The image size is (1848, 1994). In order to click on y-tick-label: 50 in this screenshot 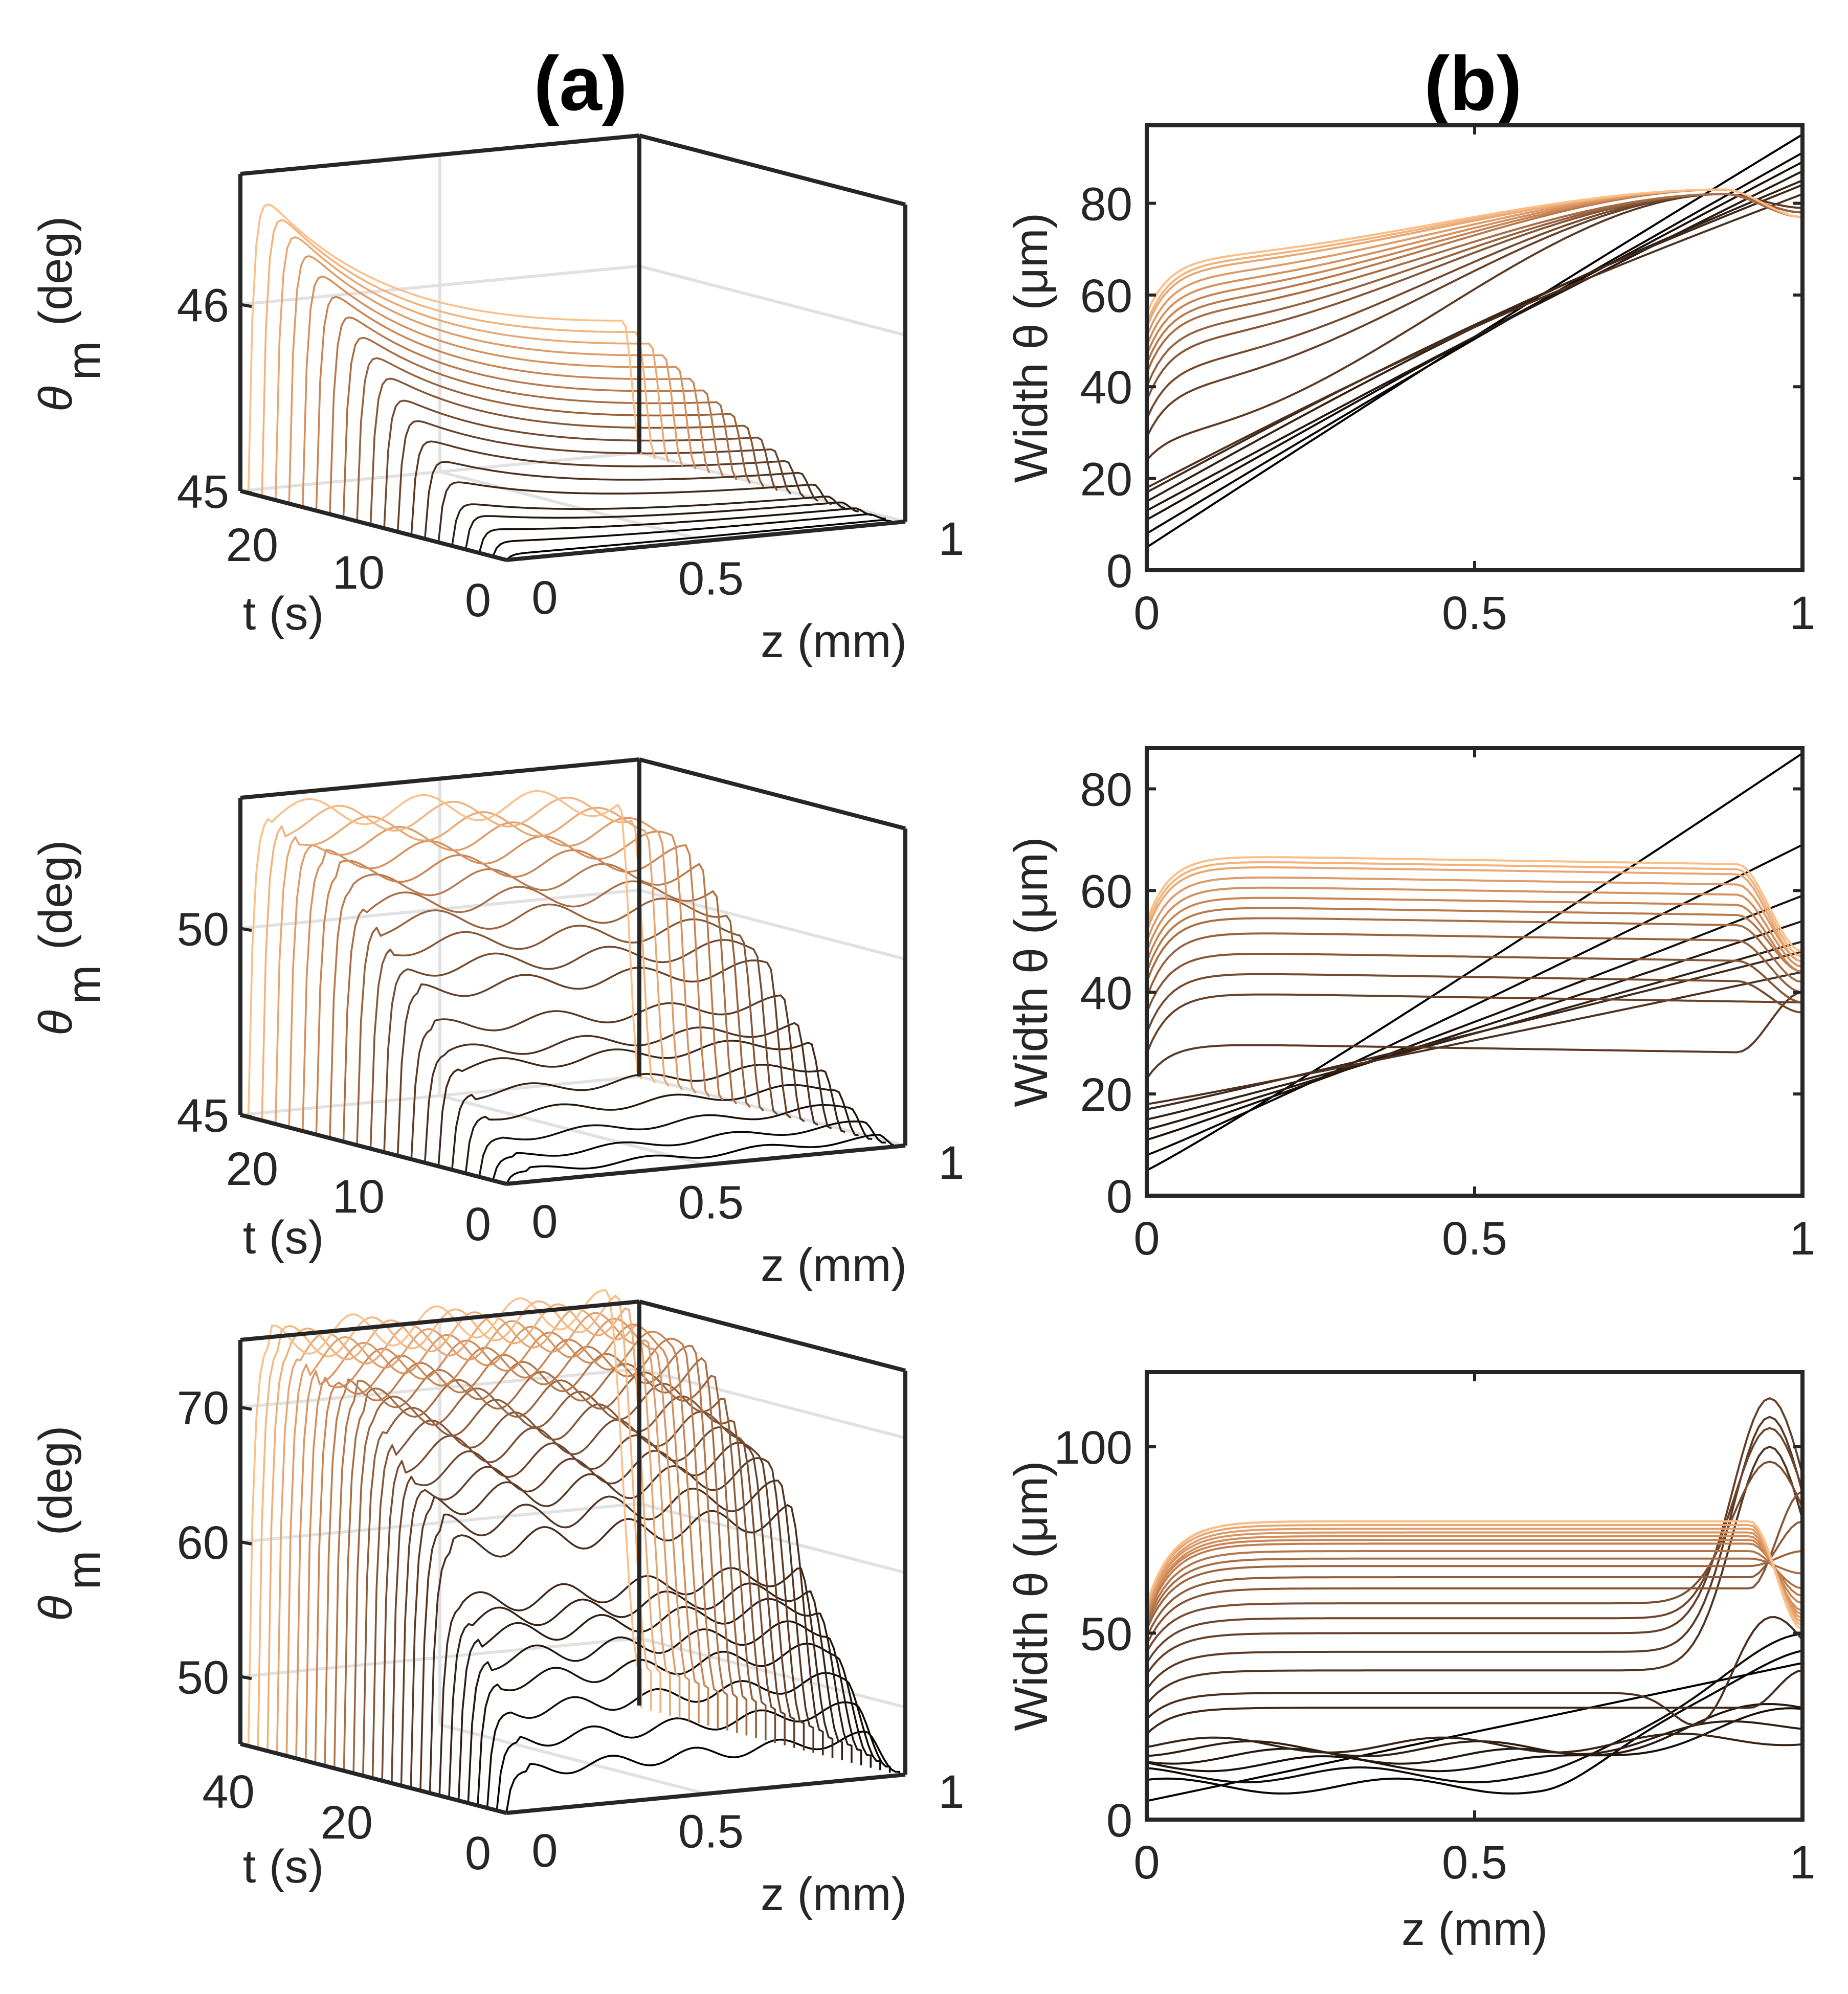, I will do `click(1106, 1634)`.